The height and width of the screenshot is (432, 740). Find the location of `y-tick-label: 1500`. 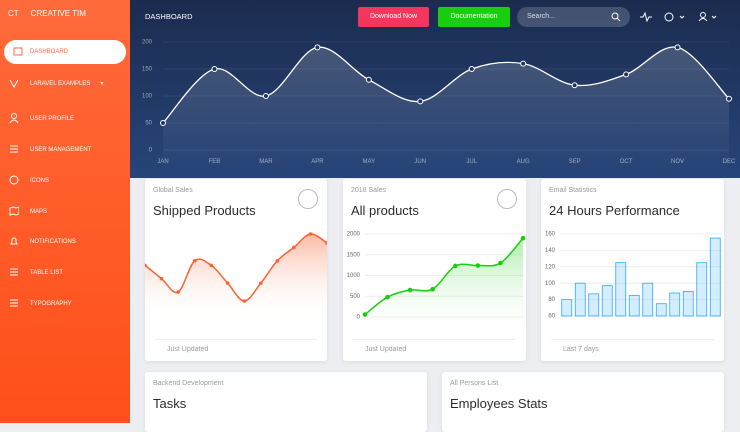

y-tick-label: 1500 is located at coordinates (354, 255).